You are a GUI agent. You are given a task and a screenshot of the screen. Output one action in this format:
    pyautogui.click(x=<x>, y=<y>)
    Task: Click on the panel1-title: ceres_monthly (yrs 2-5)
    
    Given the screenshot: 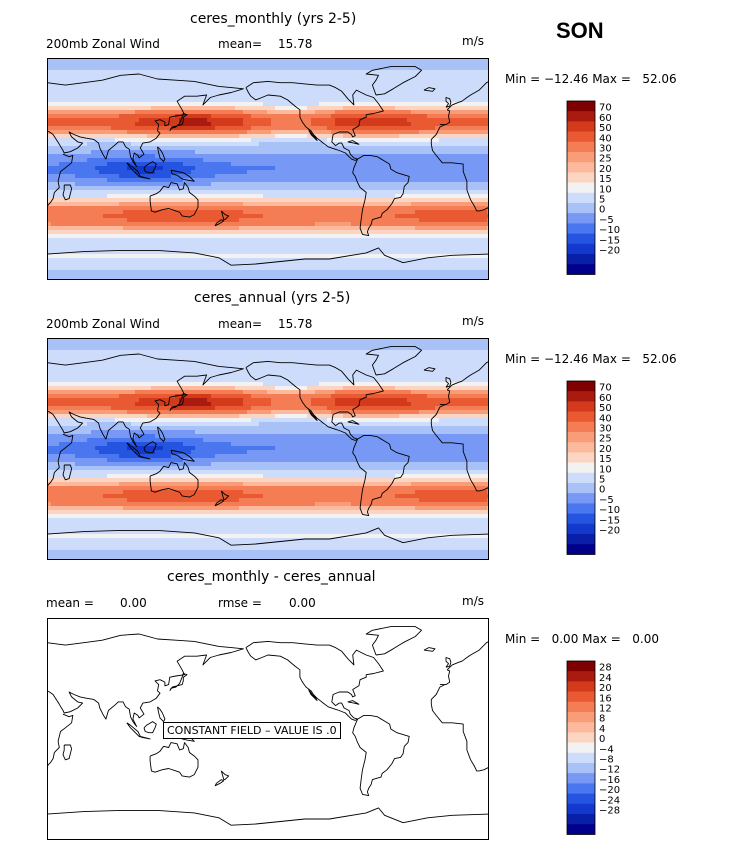 What is the action you would take?
    pyautogui.click(x=273, y=19)
    